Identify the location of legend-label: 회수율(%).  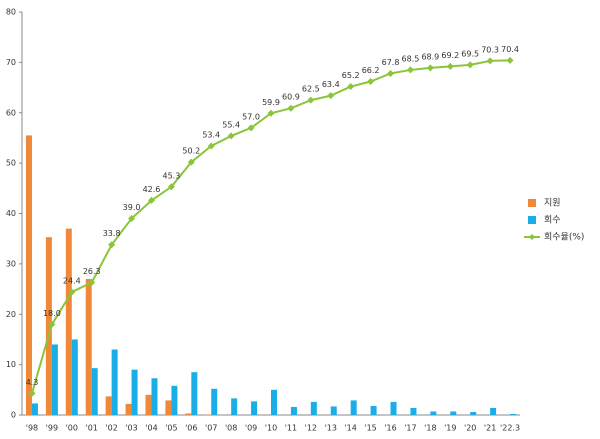
(564, 237).